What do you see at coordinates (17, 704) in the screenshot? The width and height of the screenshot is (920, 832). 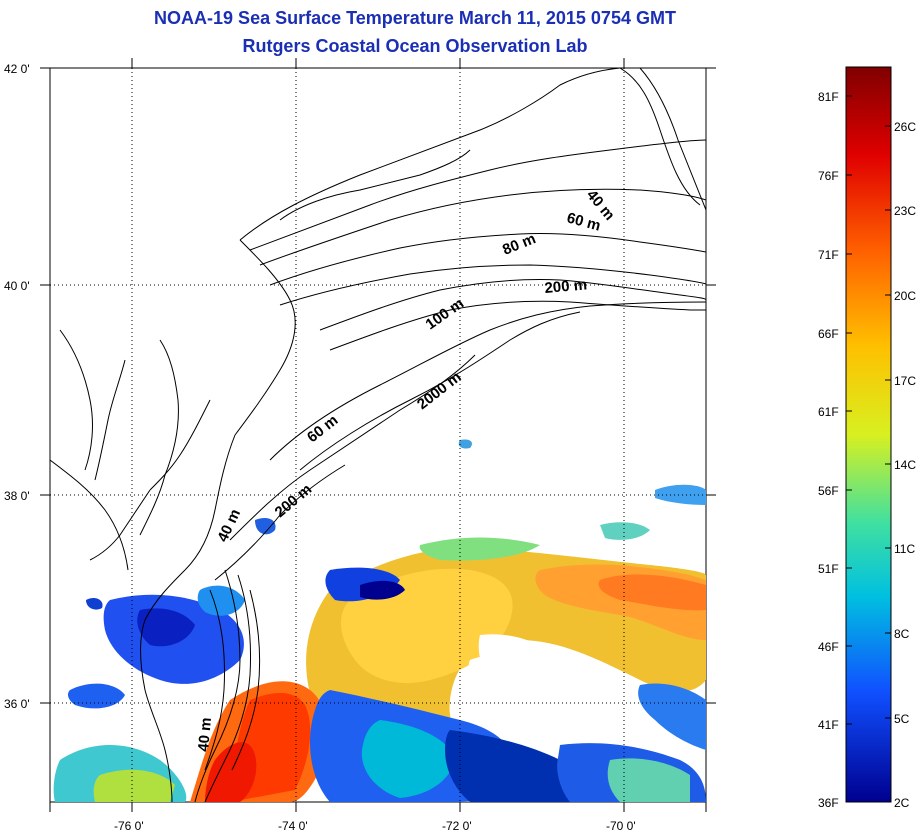 I see `lat-label-36: 36 0'` at bounding box center [17, 704].